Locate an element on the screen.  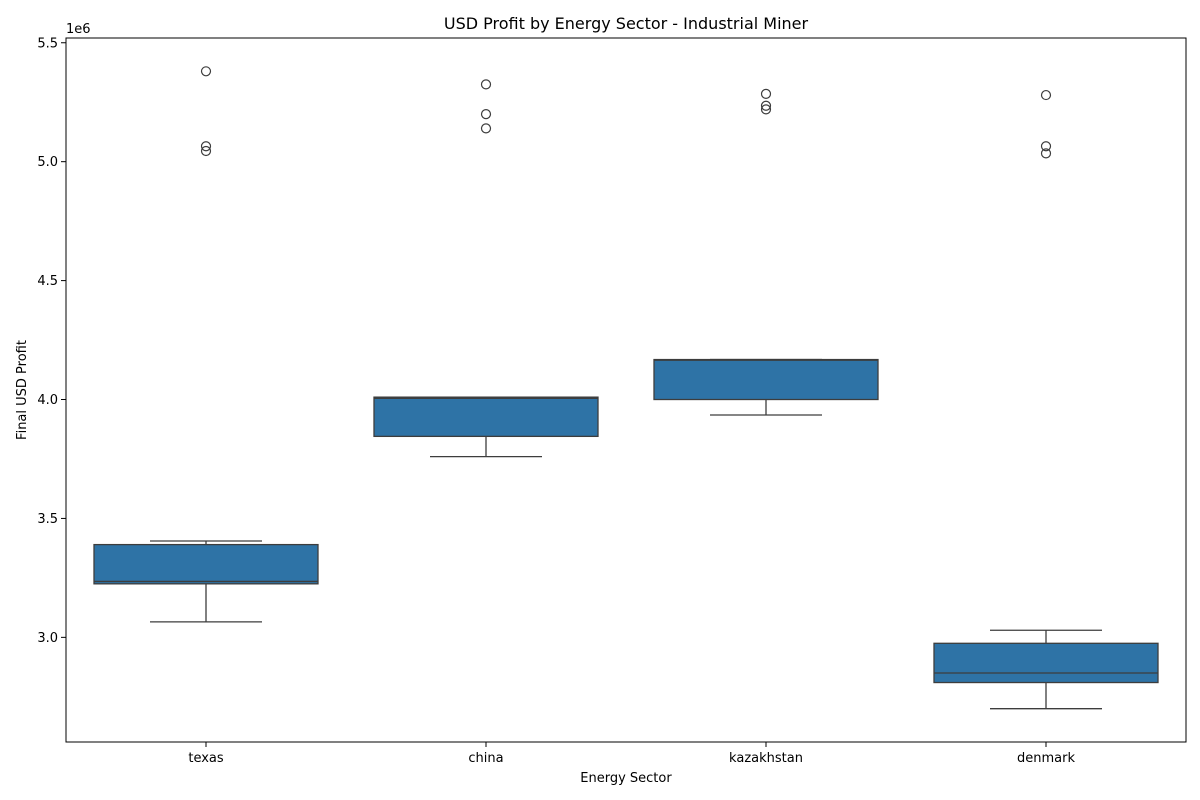
box-kazakhstan is located at coordinates (766, 379).